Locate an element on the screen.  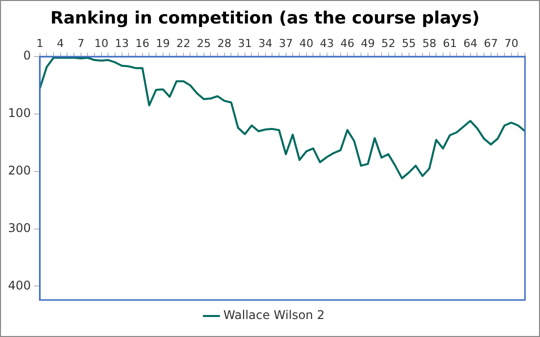
legend-label: Wallace Wilson 2 is located at coordinates (274, 315).